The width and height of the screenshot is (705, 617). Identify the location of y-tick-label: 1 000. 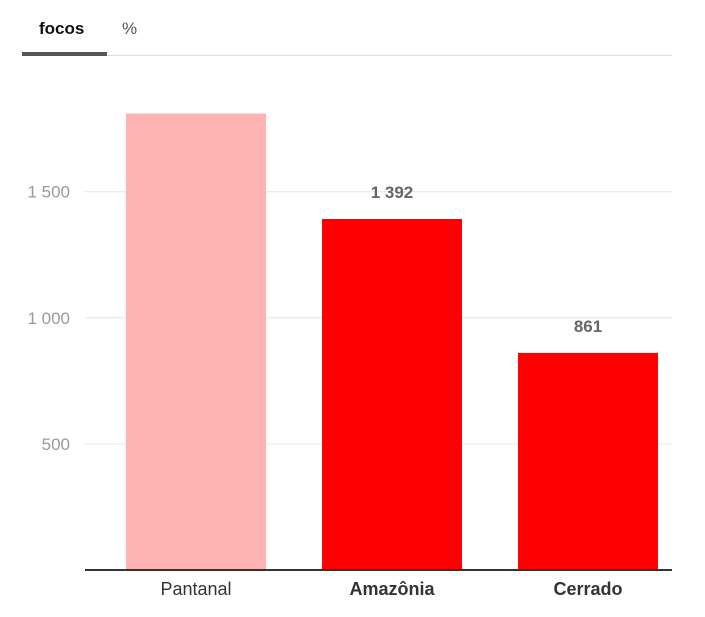
(48, 318).